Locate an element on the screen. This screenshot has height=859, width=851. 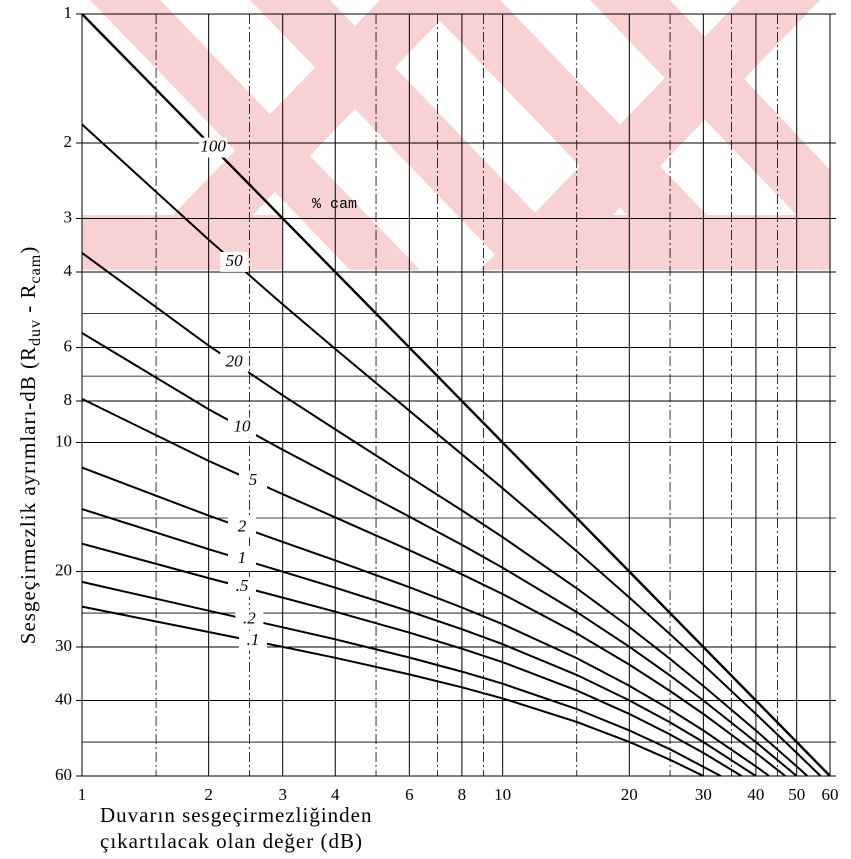
series-label: 100 is located at coordinates (213, 146).